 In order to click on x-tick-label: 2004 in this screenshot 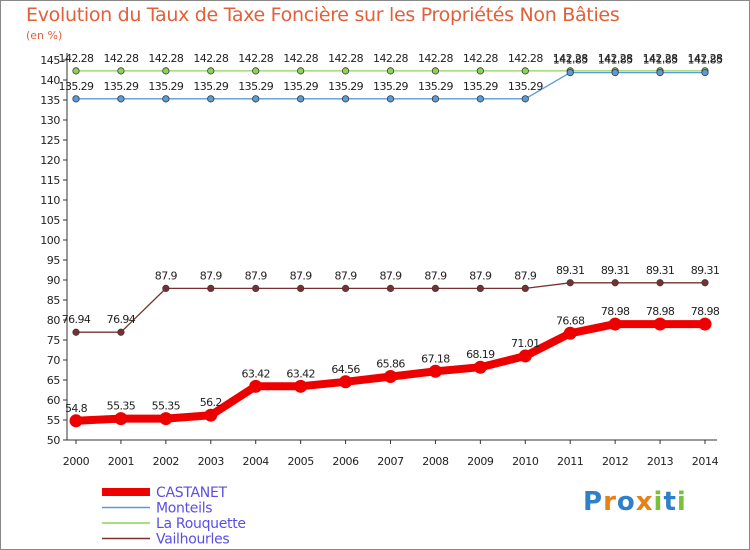, I will do `click(256, 461)`.